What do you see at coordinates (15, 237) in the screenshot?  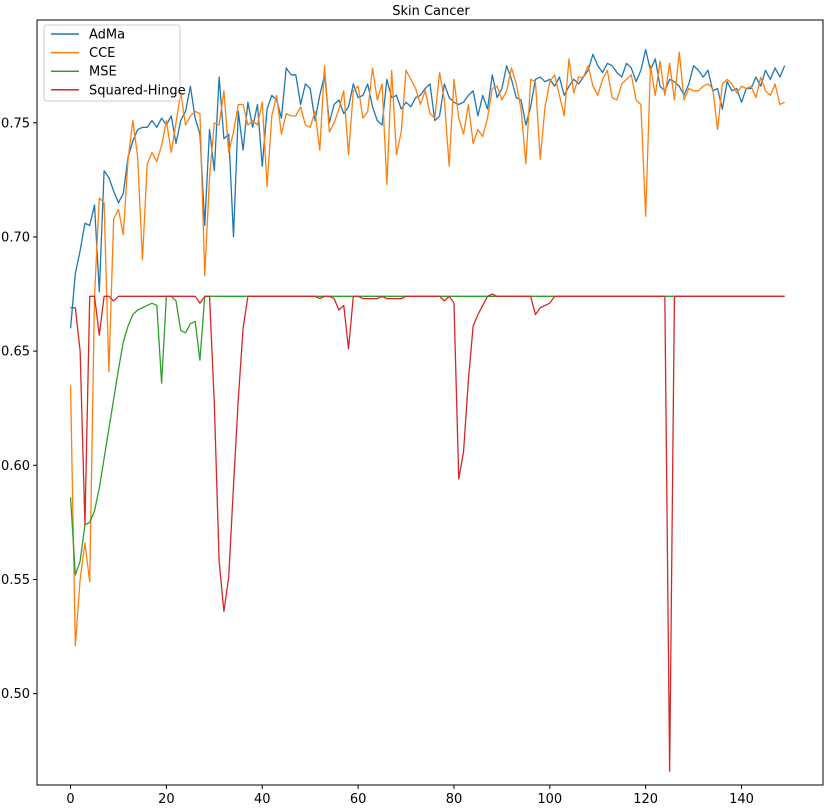 I see `y-tick-label: 0.70` at bounding box center [15, 237].